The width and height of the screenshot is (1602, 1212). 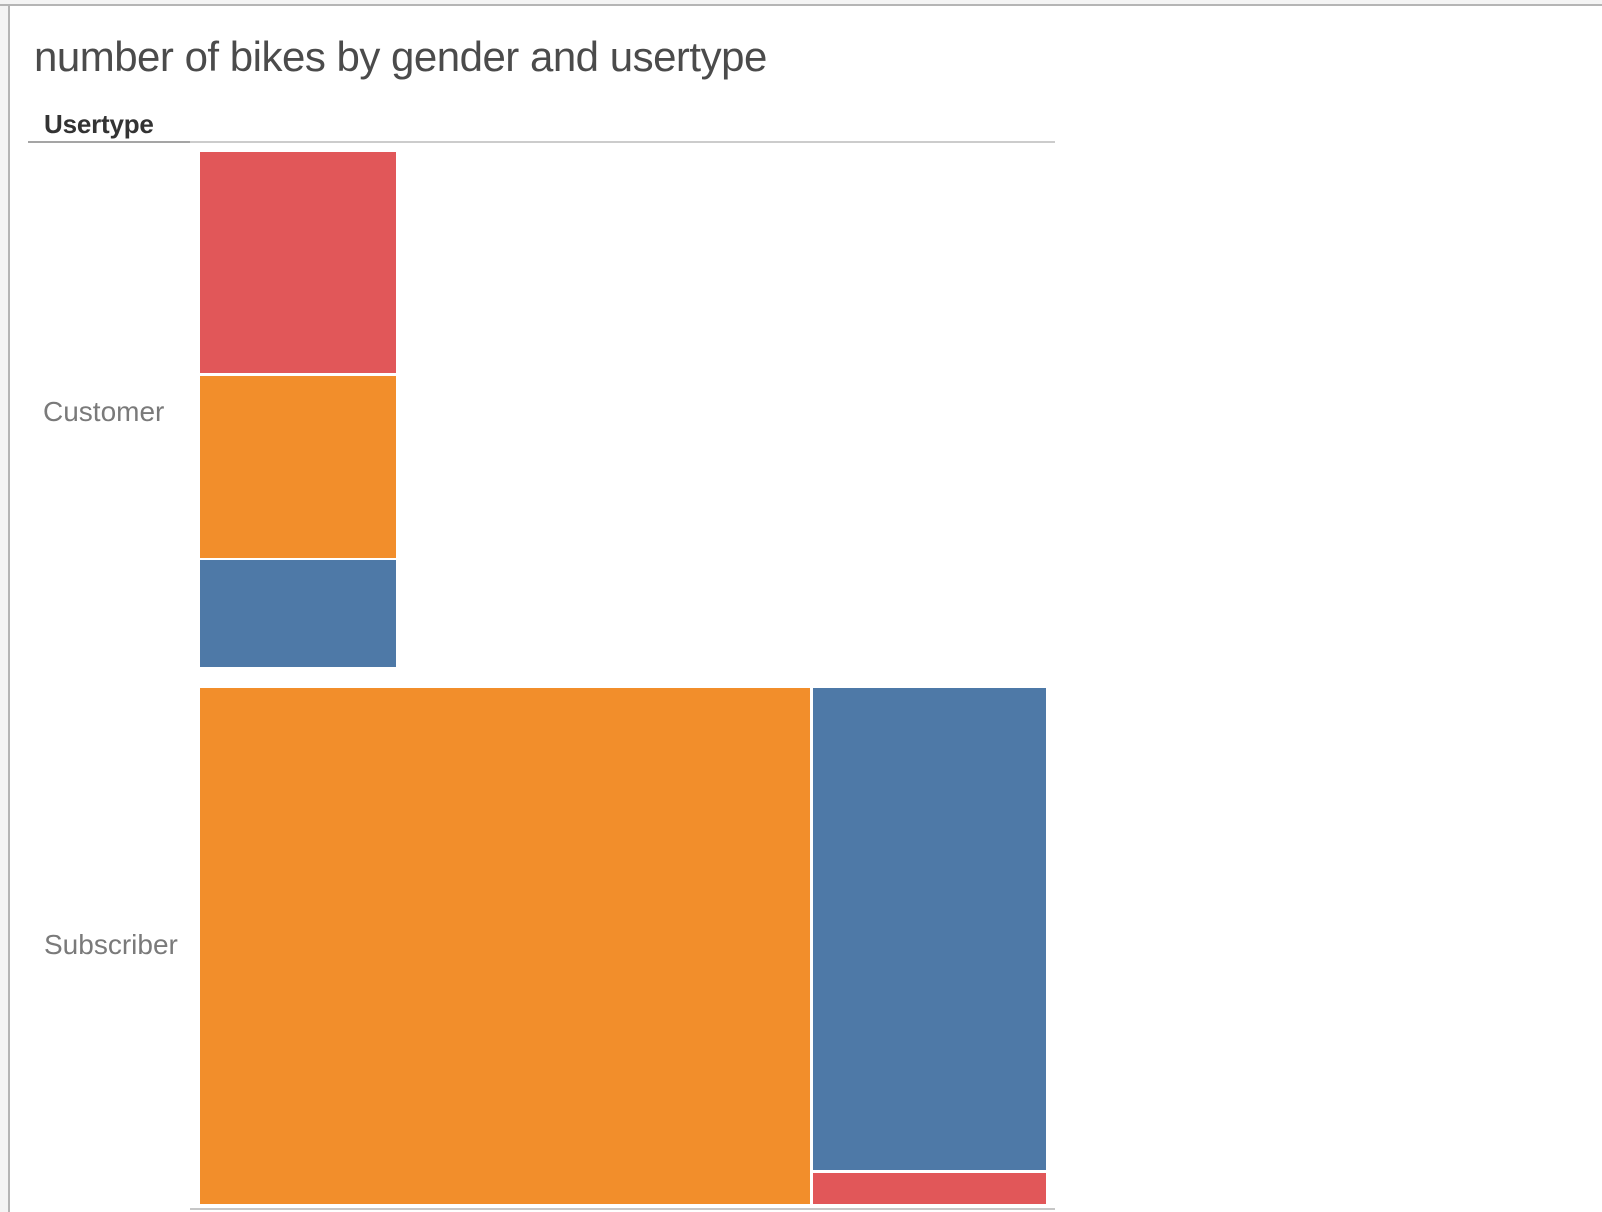 I want to click on mark-subscriber-red, so click(x=929, y=1188).